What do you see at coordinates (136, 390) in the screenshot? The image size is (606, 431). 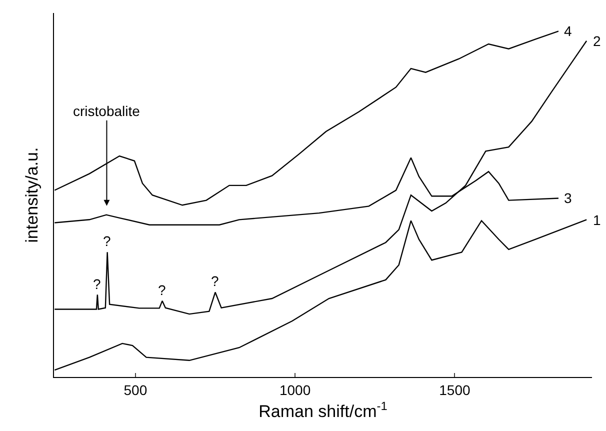 I see `x-tick-label: 500` at bounding box center [136, 390].